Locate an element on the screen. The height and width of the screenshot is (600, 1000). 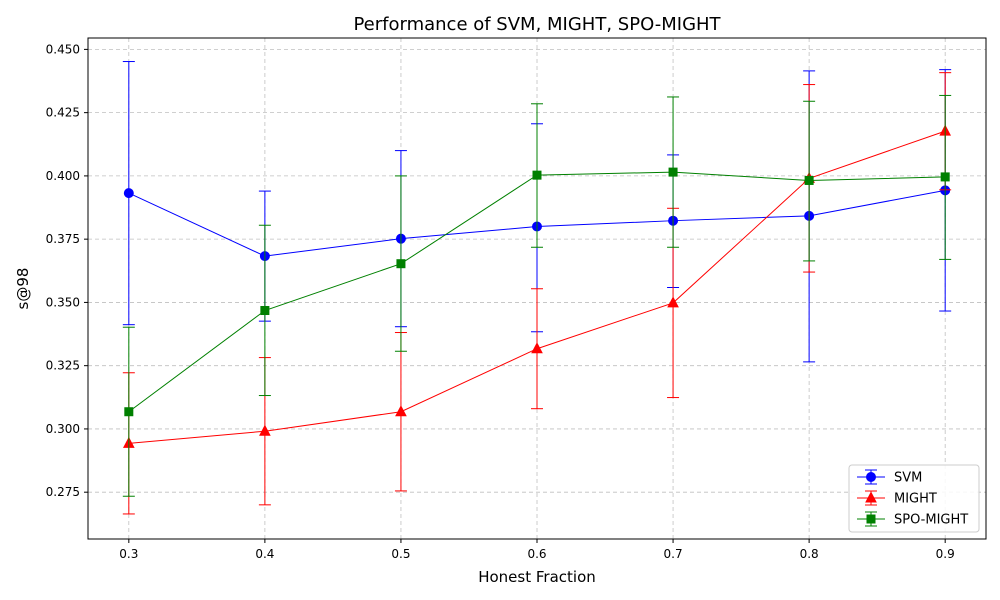
legend-label-might: MIGHT is located at coordinates (915, 499).